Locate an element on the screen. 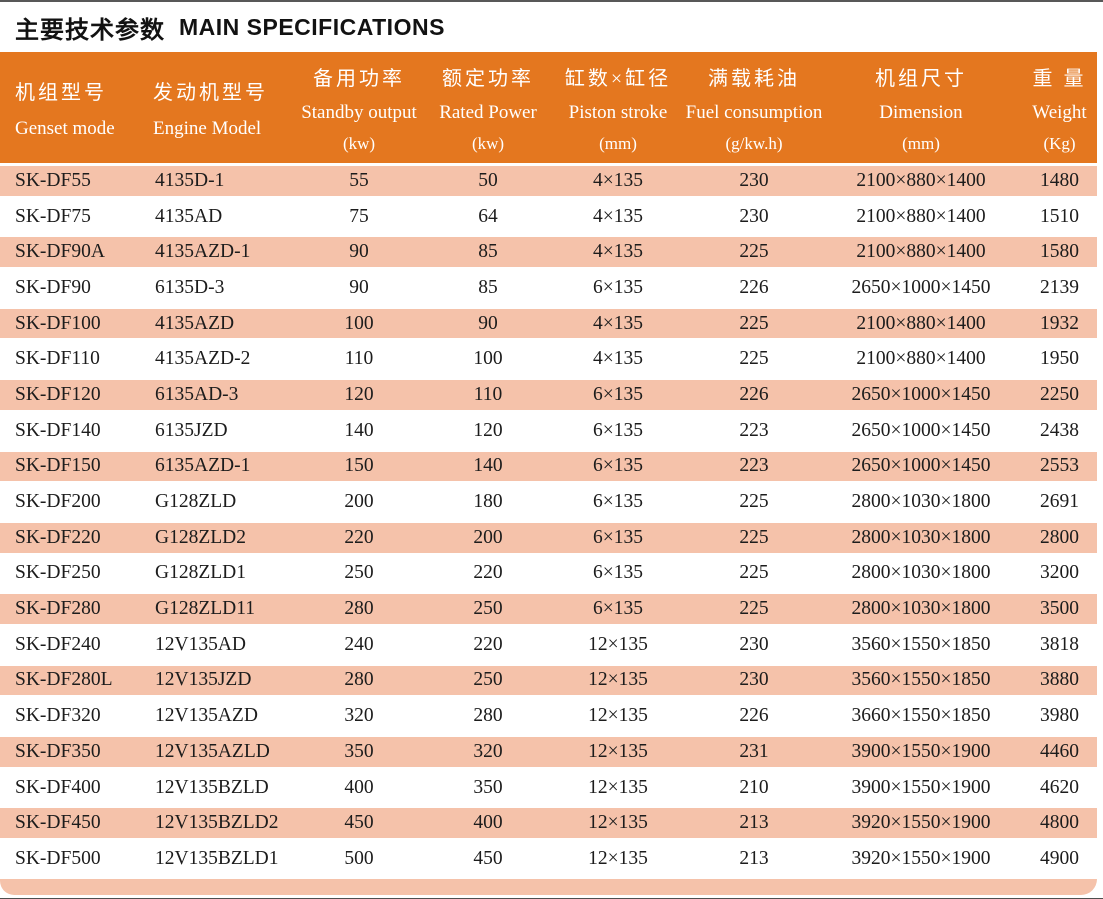 This screenshot has height=899, width=1103. cell: SK-DF140 is located at coordinates (58, 430).